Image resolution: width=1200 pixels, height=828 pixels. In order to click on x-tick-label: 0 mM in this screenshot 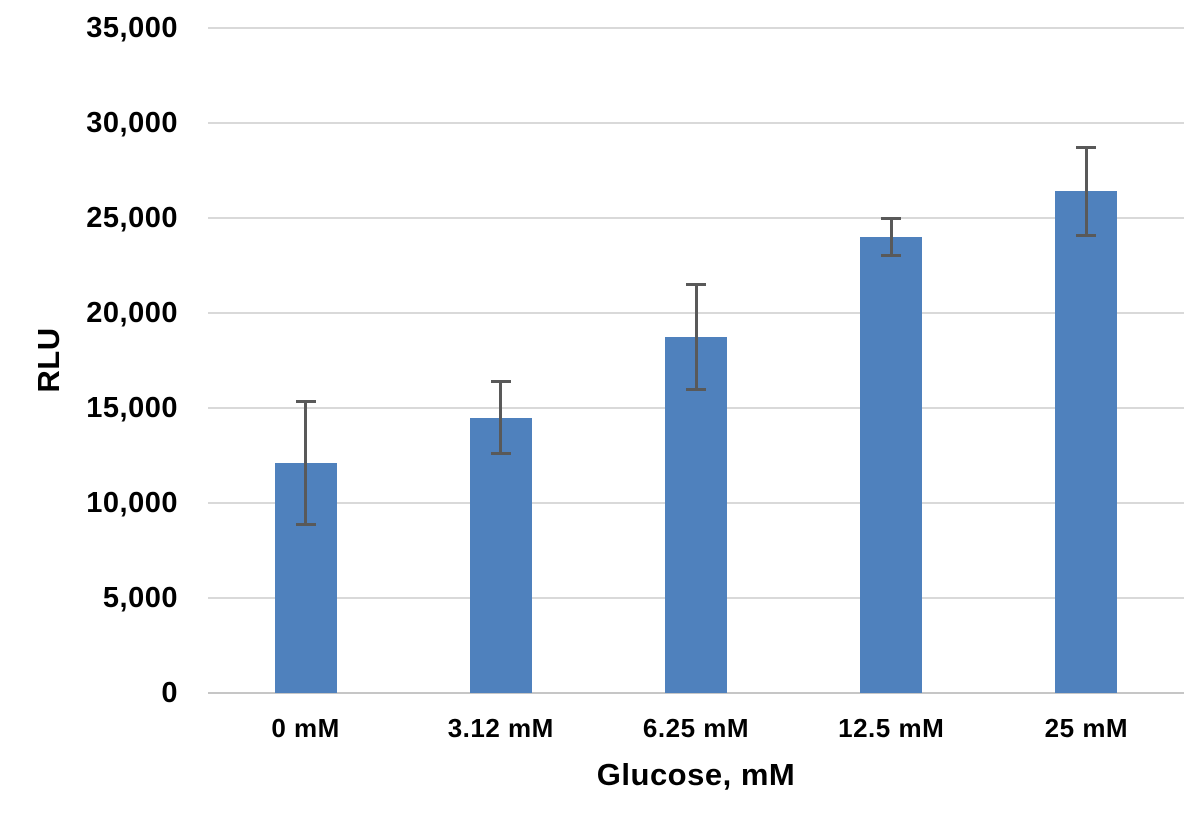, I will do `click(305, 728)`.